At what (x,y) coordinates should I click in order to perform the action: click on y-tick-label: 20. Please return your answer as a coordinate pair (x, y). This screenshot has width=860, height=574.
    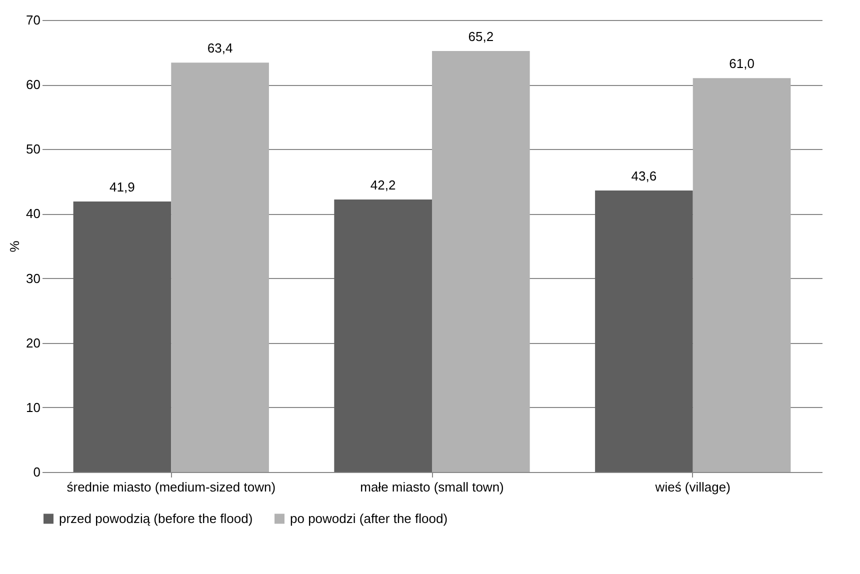
    Looking at the image, I should click on (33, 342).